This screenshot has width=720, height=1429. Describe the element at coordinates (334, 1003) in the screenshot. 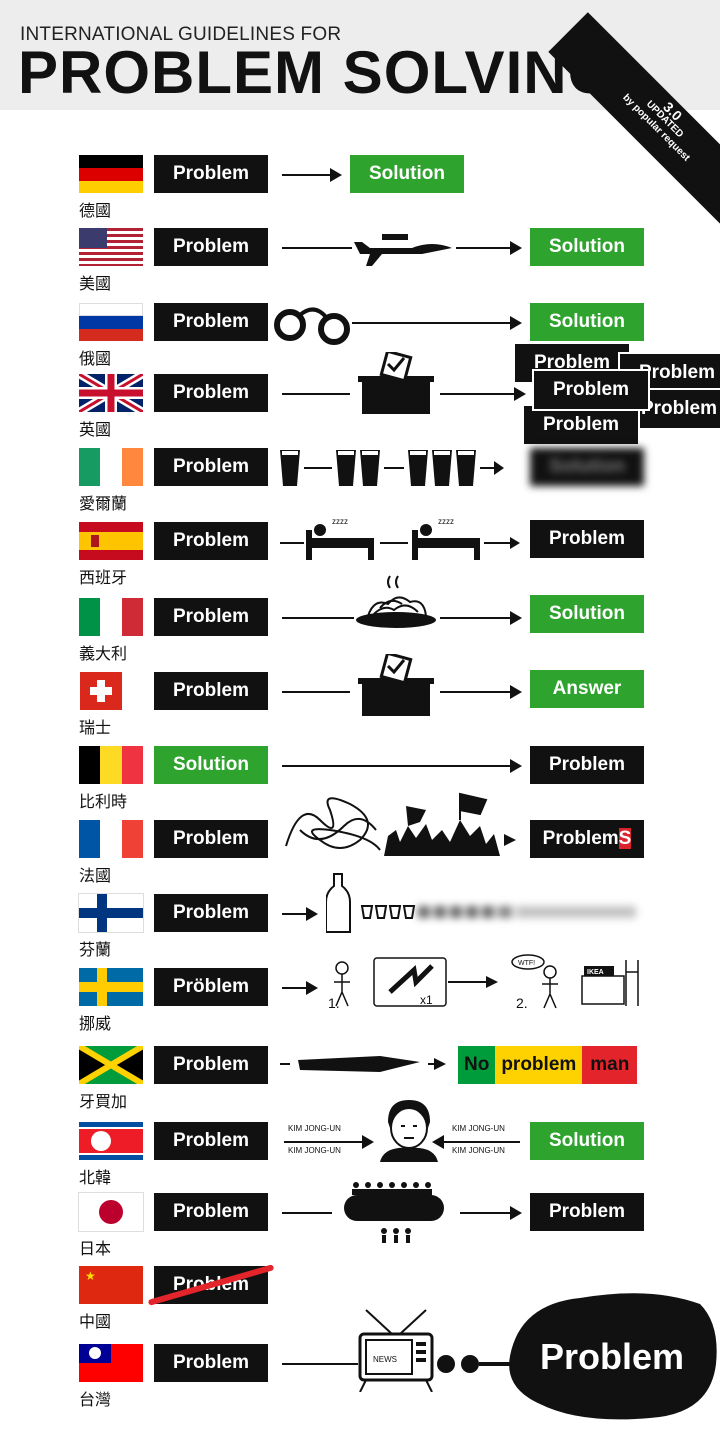

I see `svg-text: 1.` at that location.